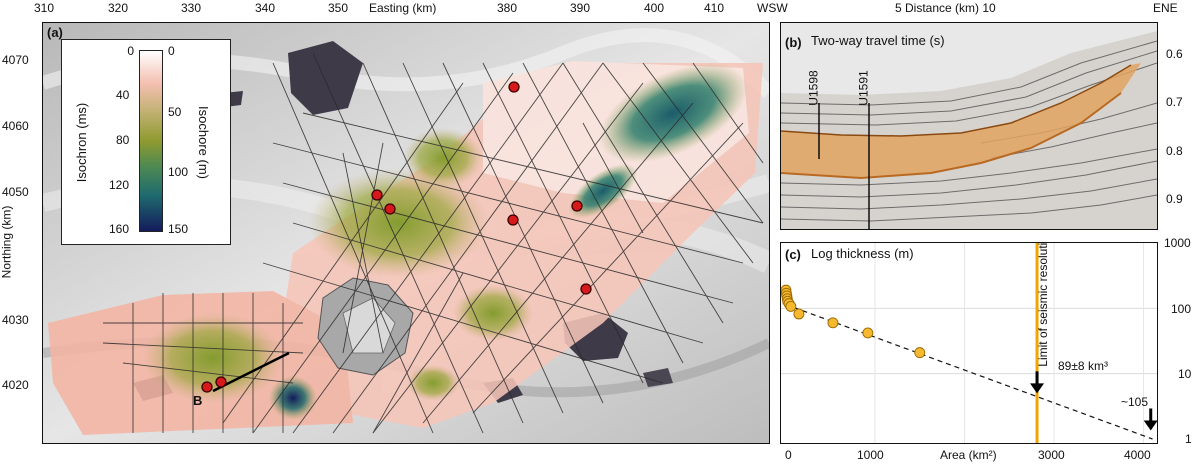  What do you see at coordinates (265, 8) in the screenshot?
I see `x-tick-label: 340` at bounding box center [265, 8].